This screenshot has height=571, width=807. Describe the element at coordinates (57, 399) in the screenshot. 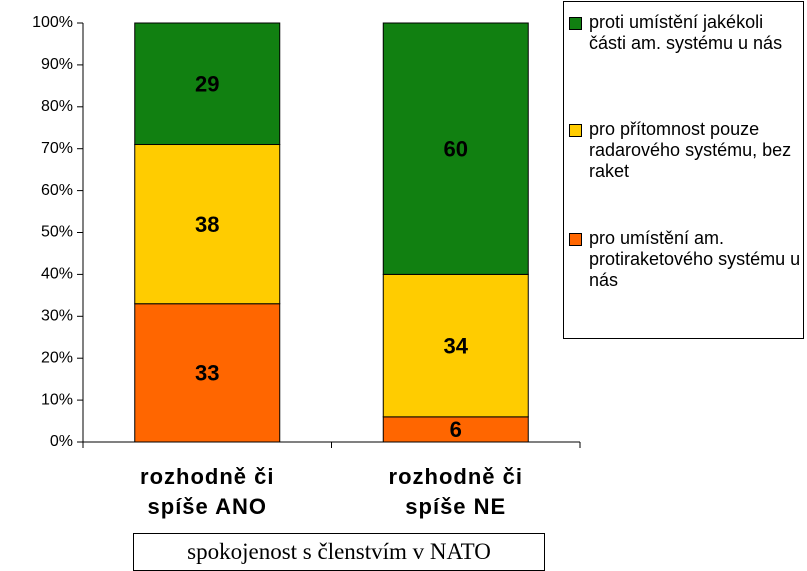

I see `y-tick-label: 10%` at that location.